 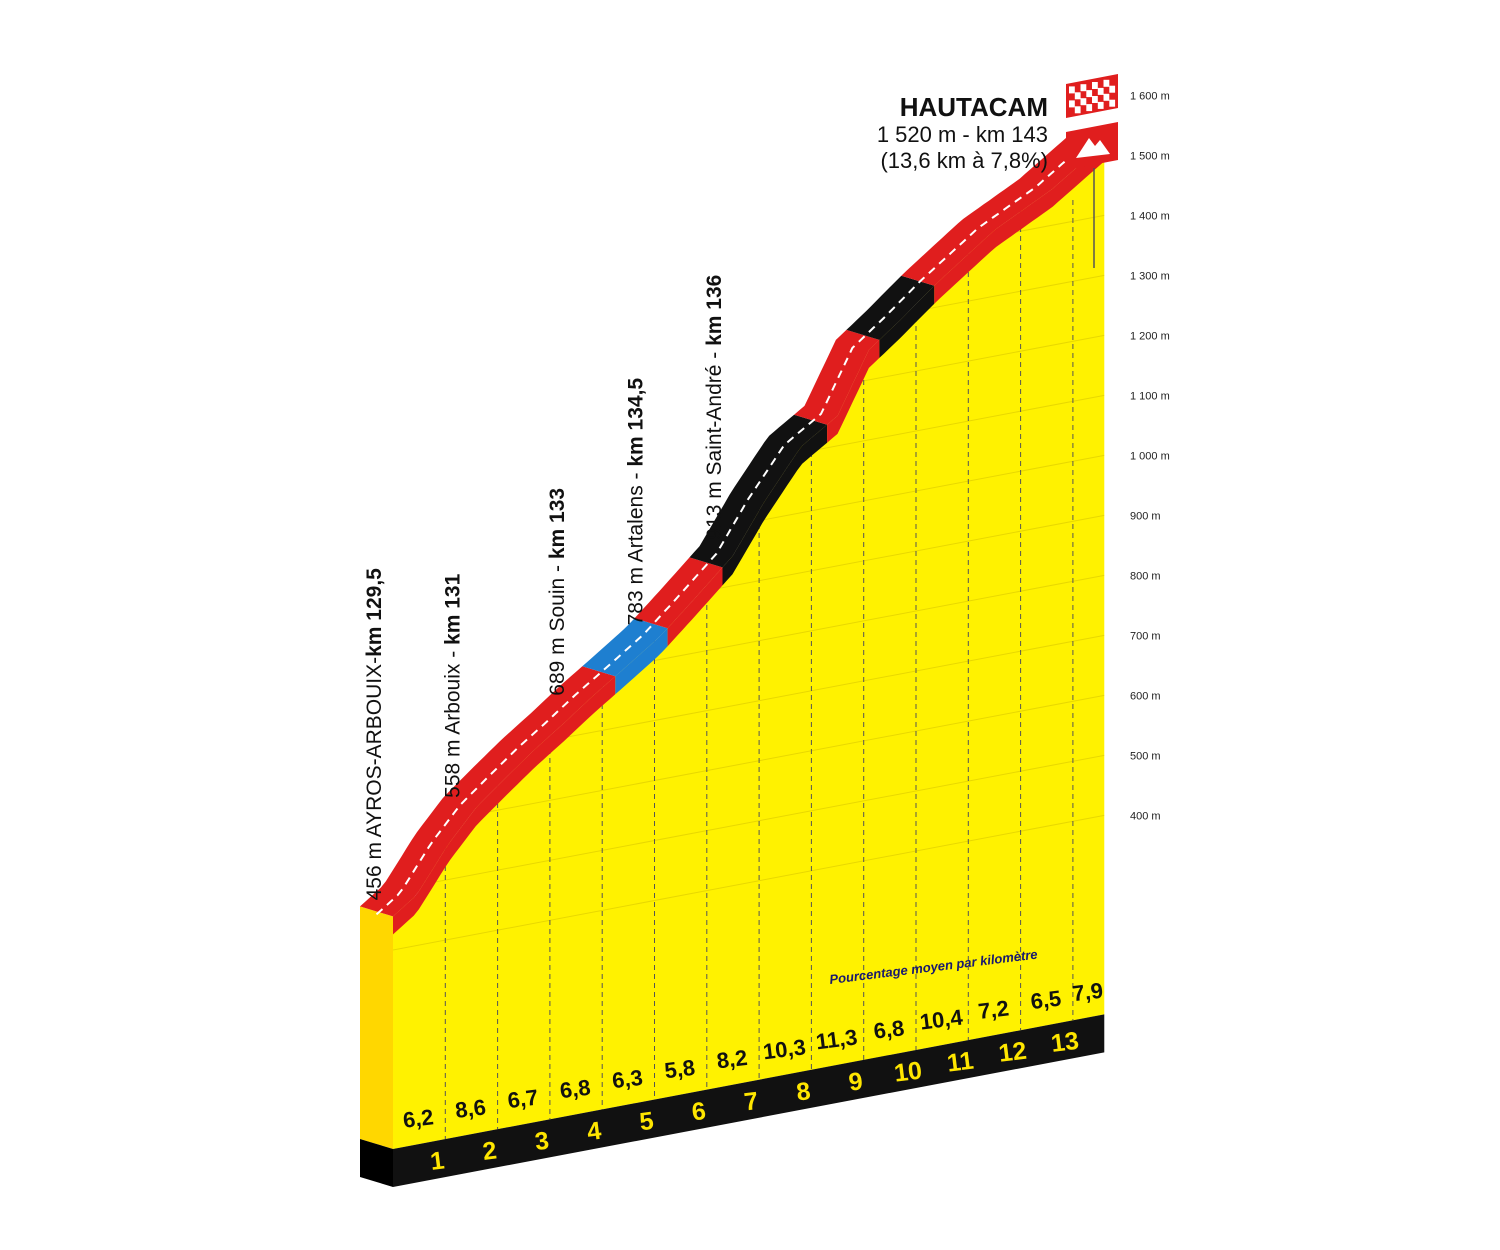 What do you see at coordinates (803, 1091) in the screenshot?
I see `km-marker-label: 8` at bounding box center [803, 1091].